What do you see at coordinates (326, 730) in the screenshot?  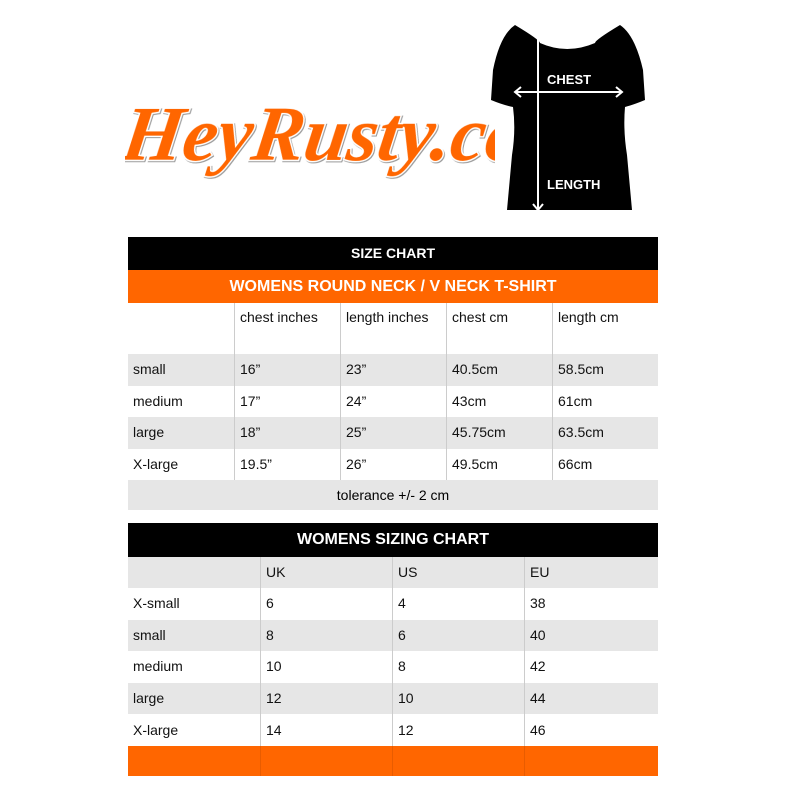 I see `table-cell: 14` at bounding box center [326, 730].